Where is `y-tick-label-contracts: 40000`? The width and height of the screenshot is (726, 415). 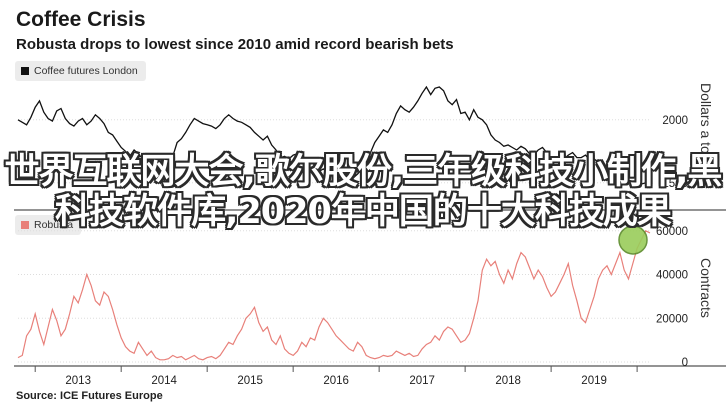
y-tick-label-contracts: 40000 is located at coordinates (672, 276).